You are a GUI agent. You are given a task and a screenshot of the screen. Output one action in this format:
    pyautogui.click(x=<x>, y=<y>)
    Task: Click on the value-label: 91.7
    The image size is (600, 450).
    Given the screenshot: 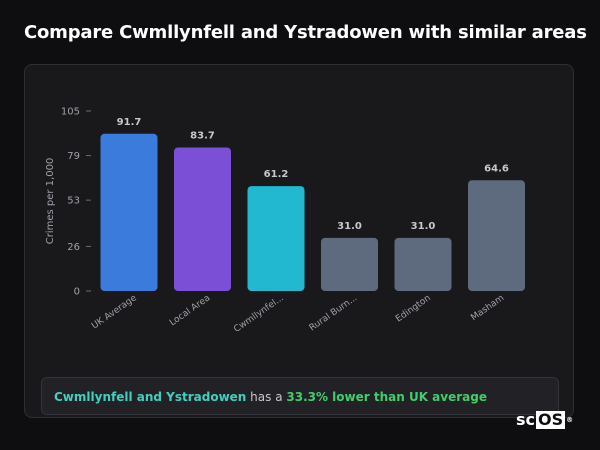 What is the action you would take?
    pyautogui.click(x=129, y=122)
    